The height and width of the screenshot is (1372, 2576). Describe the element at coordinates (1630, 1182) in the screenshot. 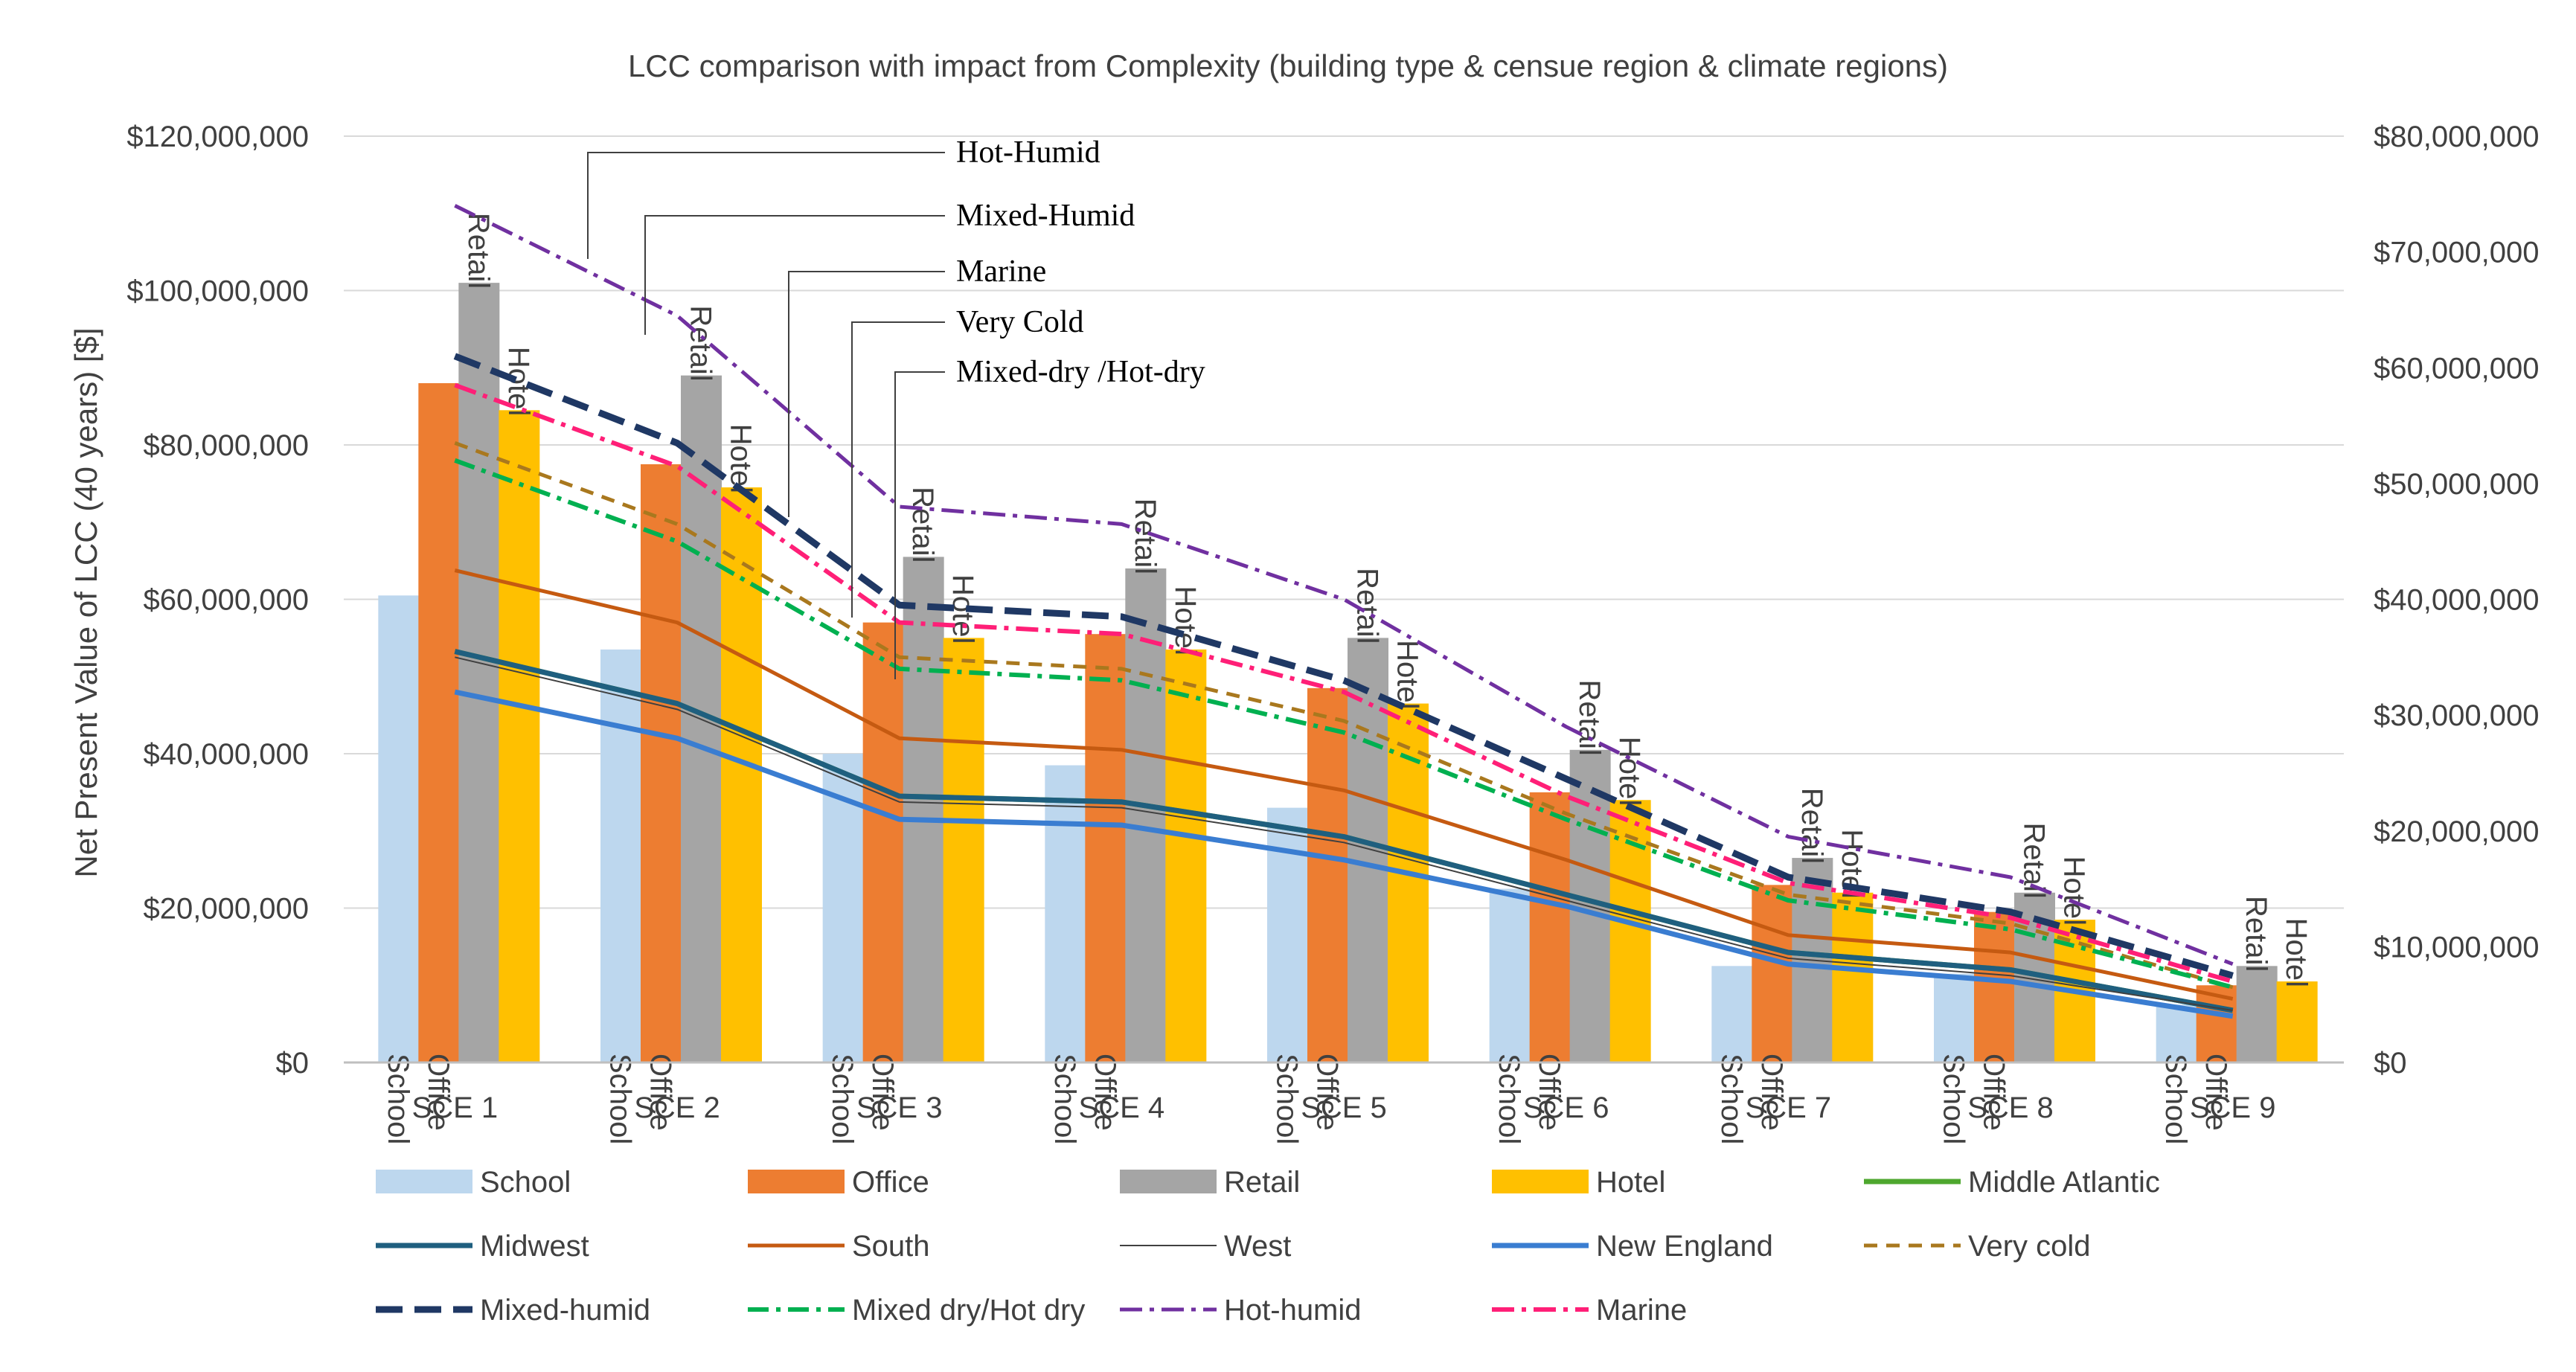

I see `legend-label-hotel: Hotel` at that location.